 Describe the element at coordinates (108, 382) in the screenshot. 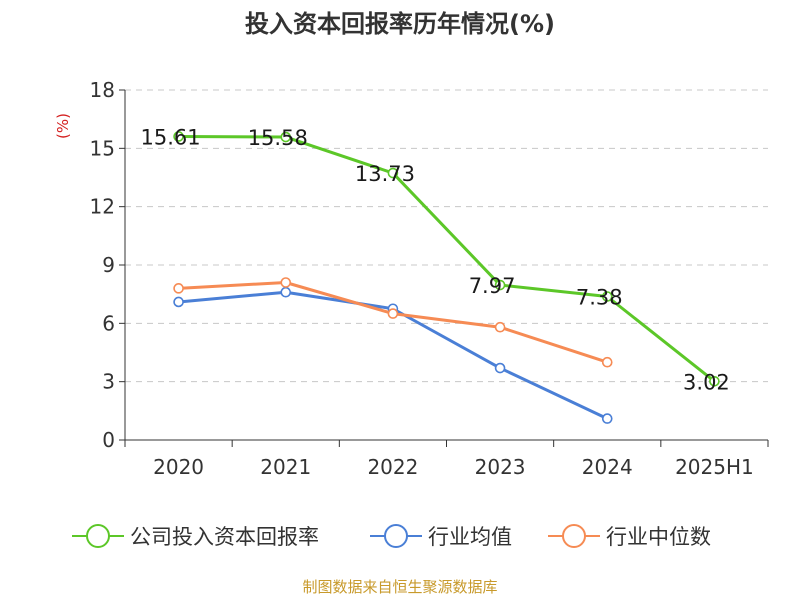

I see `y-tick-label: 3` at that location.